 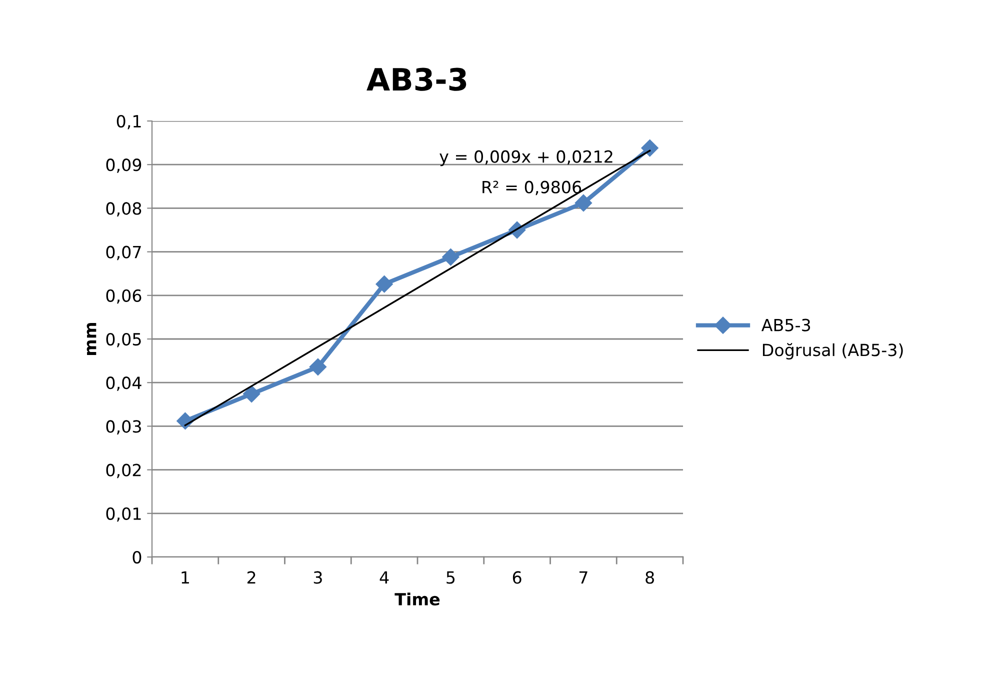 What do you see at coordinates (416, 79) in the screenshot?
I see `chart-title: AB3-3` at bounding box center [416, 79].